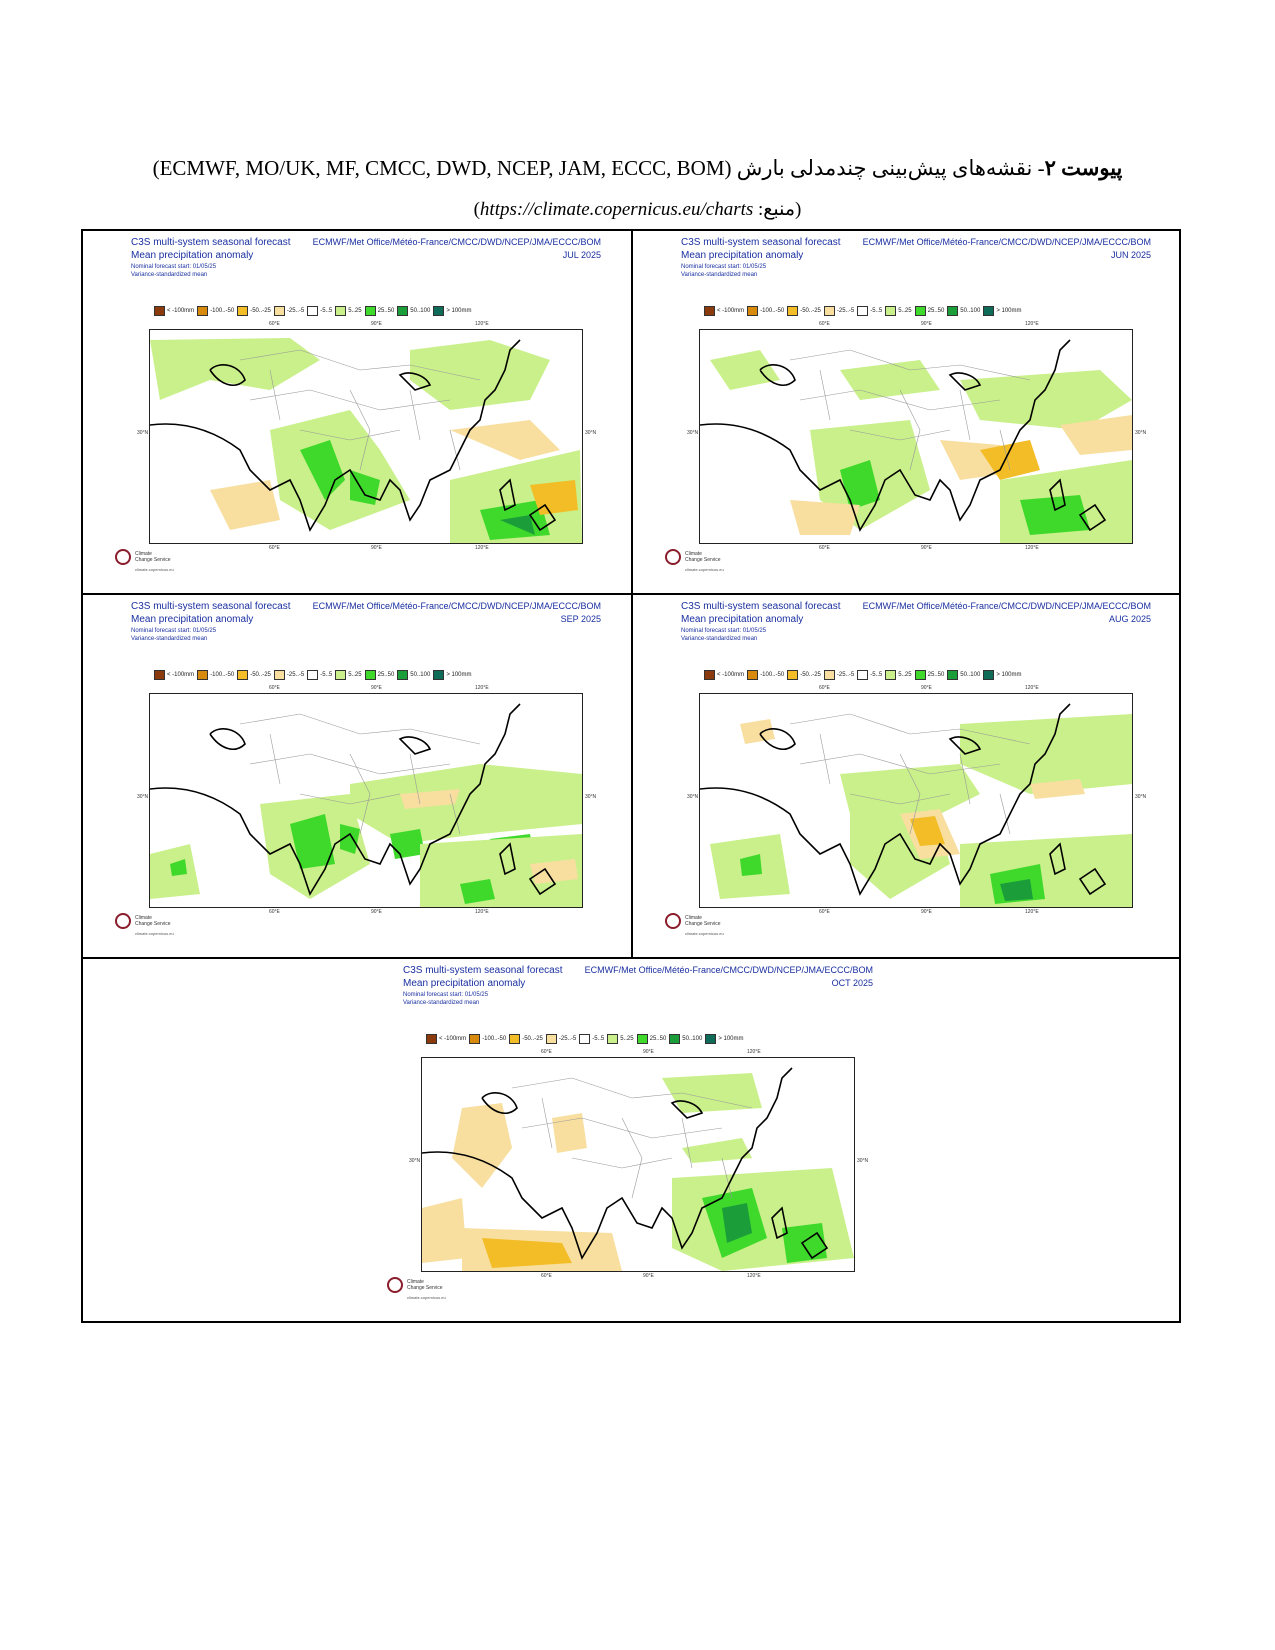 This screenshot has width=1275, height=1650. What do you see at coordinates (648, 1276) in the screenshot?
I see `lon-label-bottom-90: 90°E` at bounding box center [648, 1276].